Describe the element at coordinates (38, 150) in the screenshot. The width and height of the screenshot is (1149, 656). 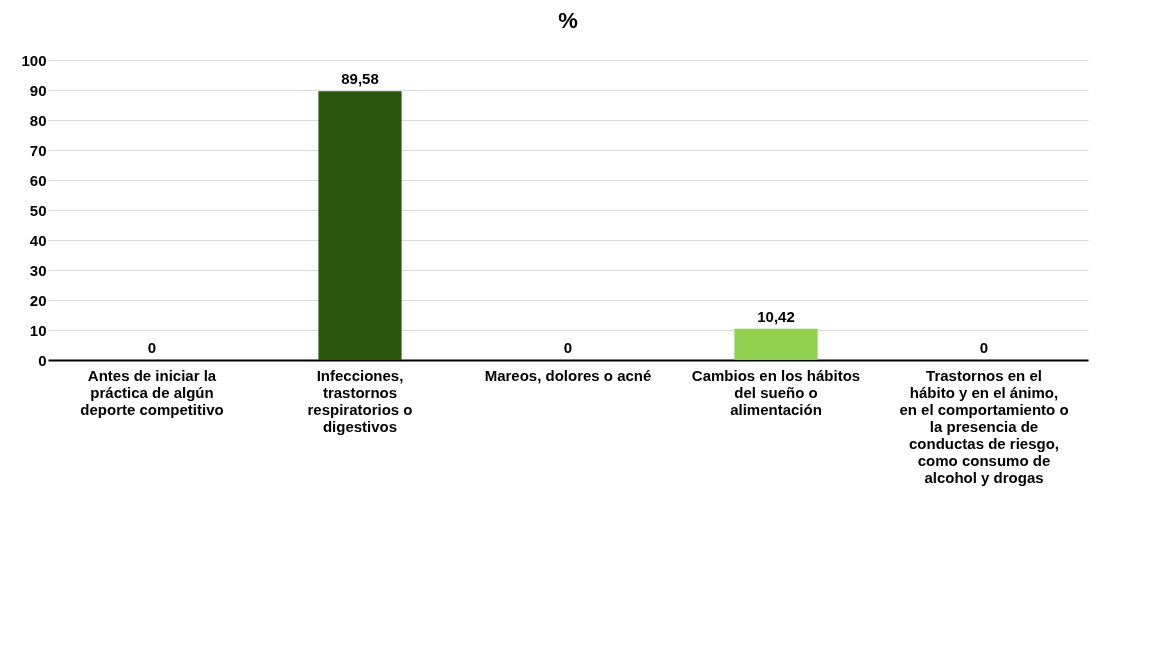
I see `y-tick-label: 70` at that location.